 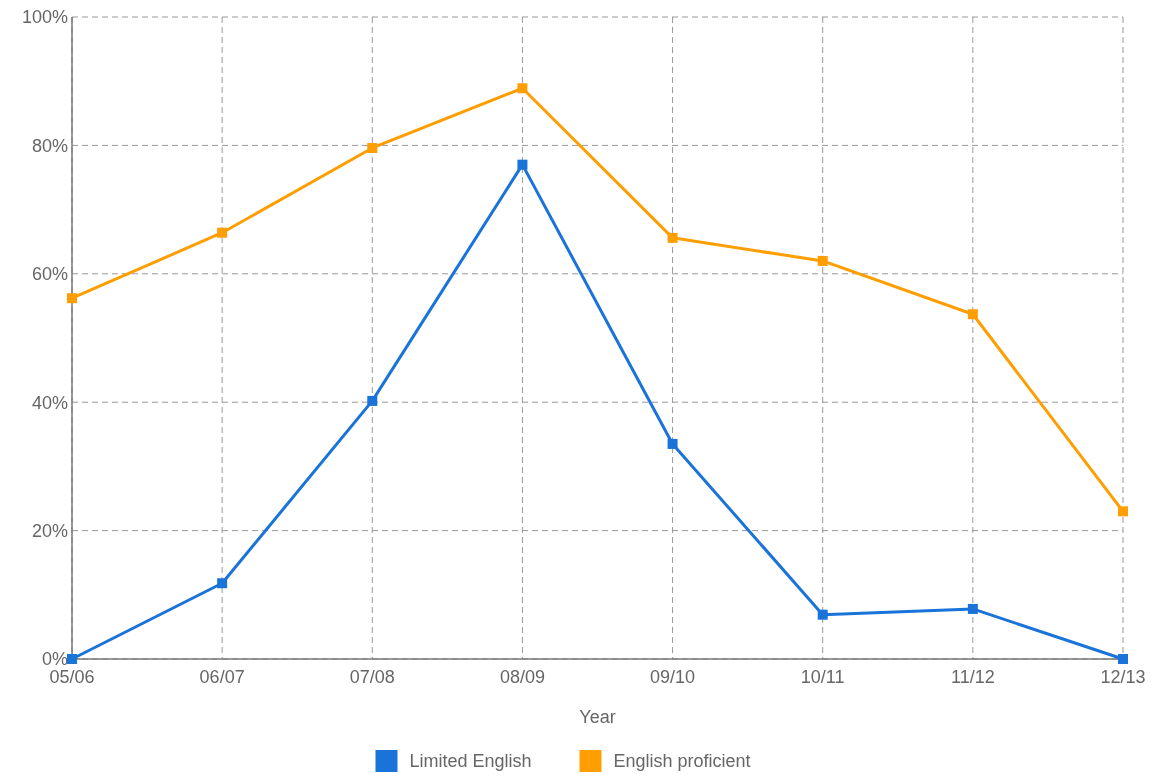 I want to click on y-tick-label: 100%, so click(x=44, y=17).